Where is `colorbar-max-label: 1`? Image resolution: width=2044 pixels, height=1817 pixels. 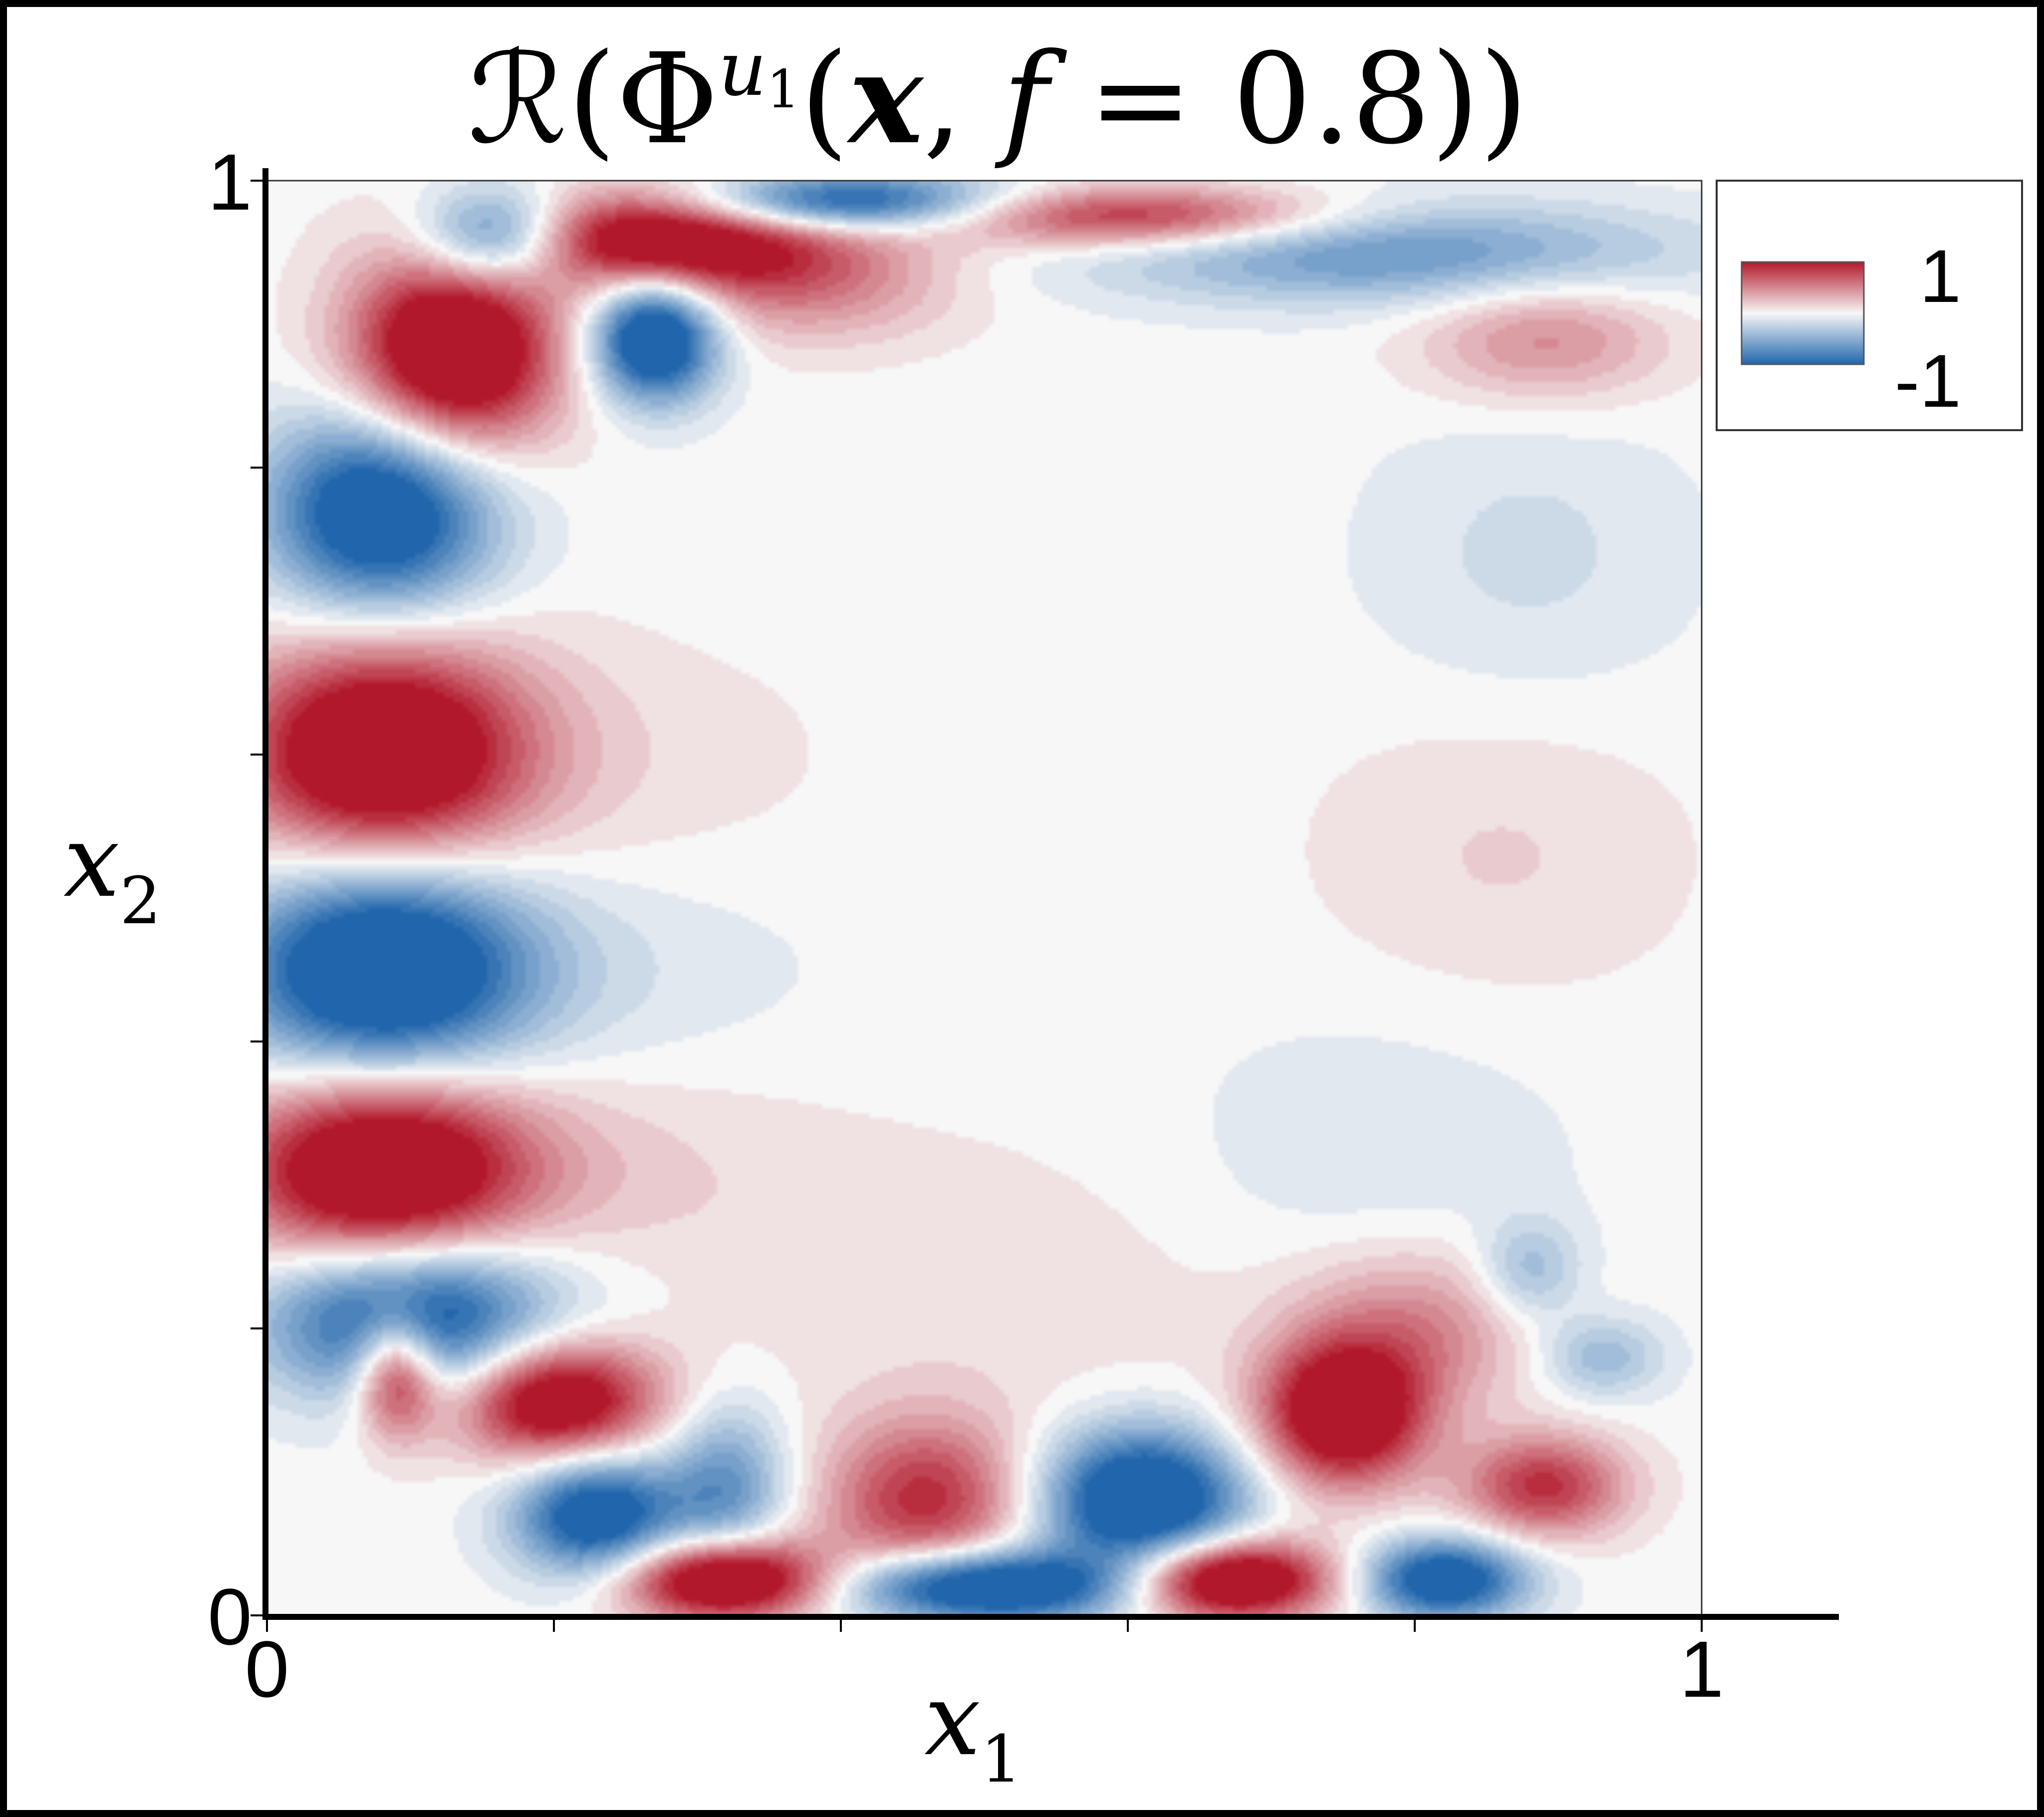 colorbar-max-label: 1 is located at coordinates (1940, 276).